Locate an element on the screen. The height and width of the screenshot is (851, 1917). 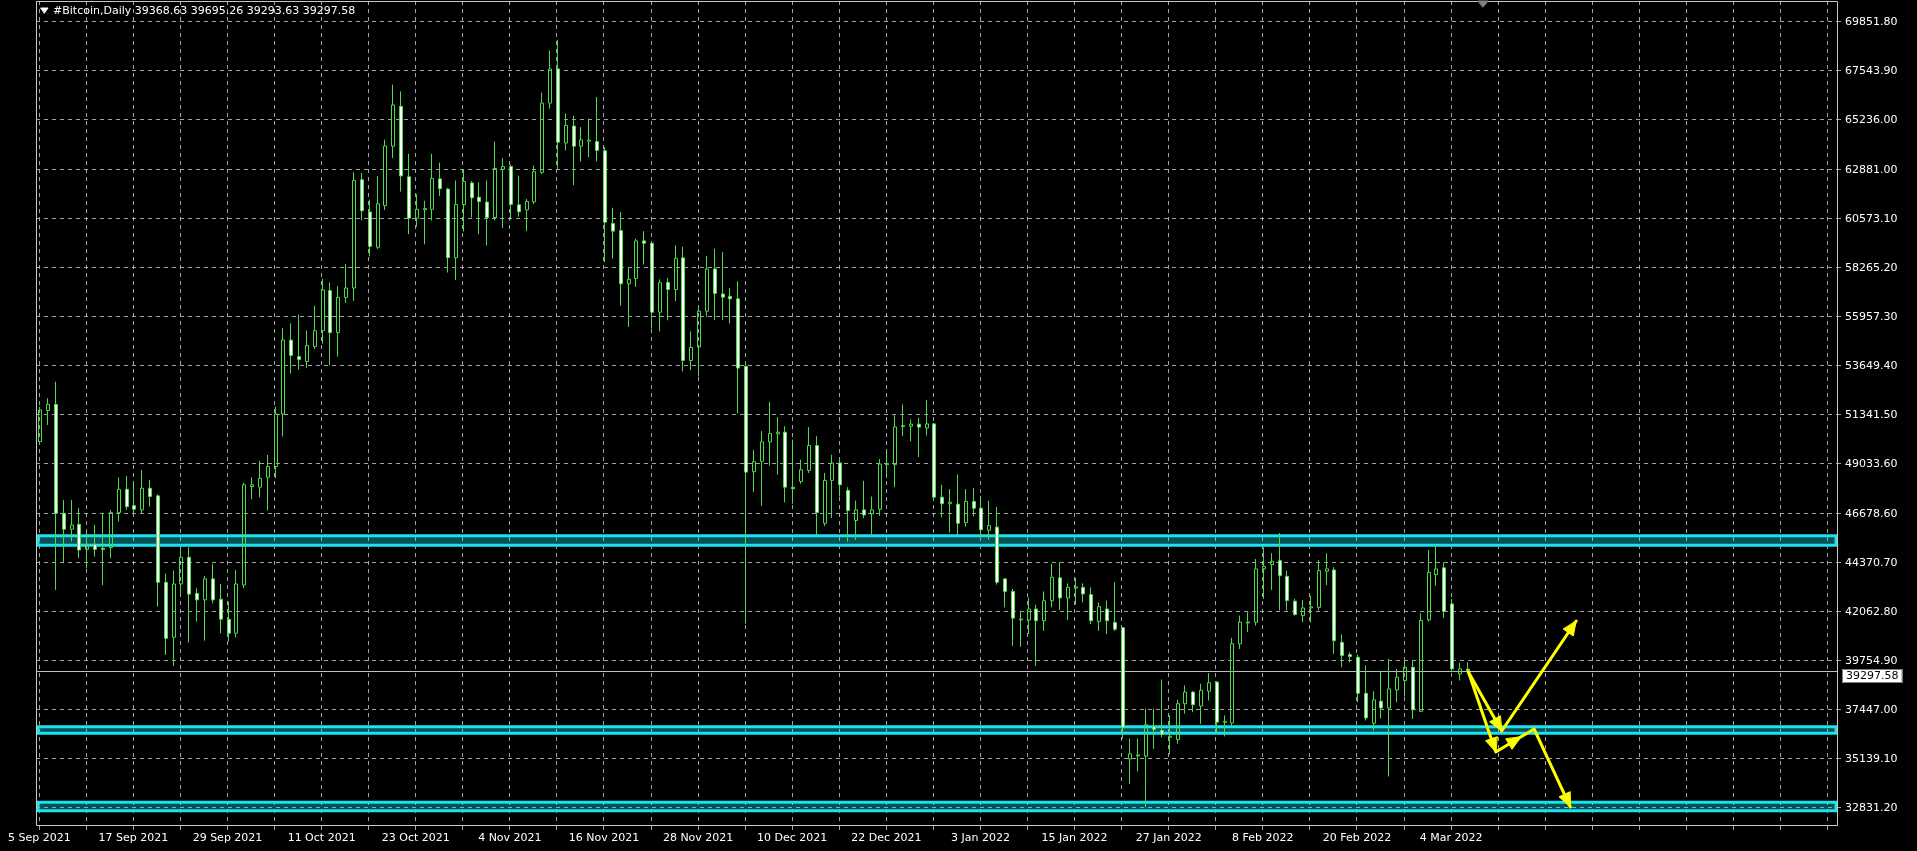
ref-line-label: 39297.58 is located at coordinates (1872, 676).